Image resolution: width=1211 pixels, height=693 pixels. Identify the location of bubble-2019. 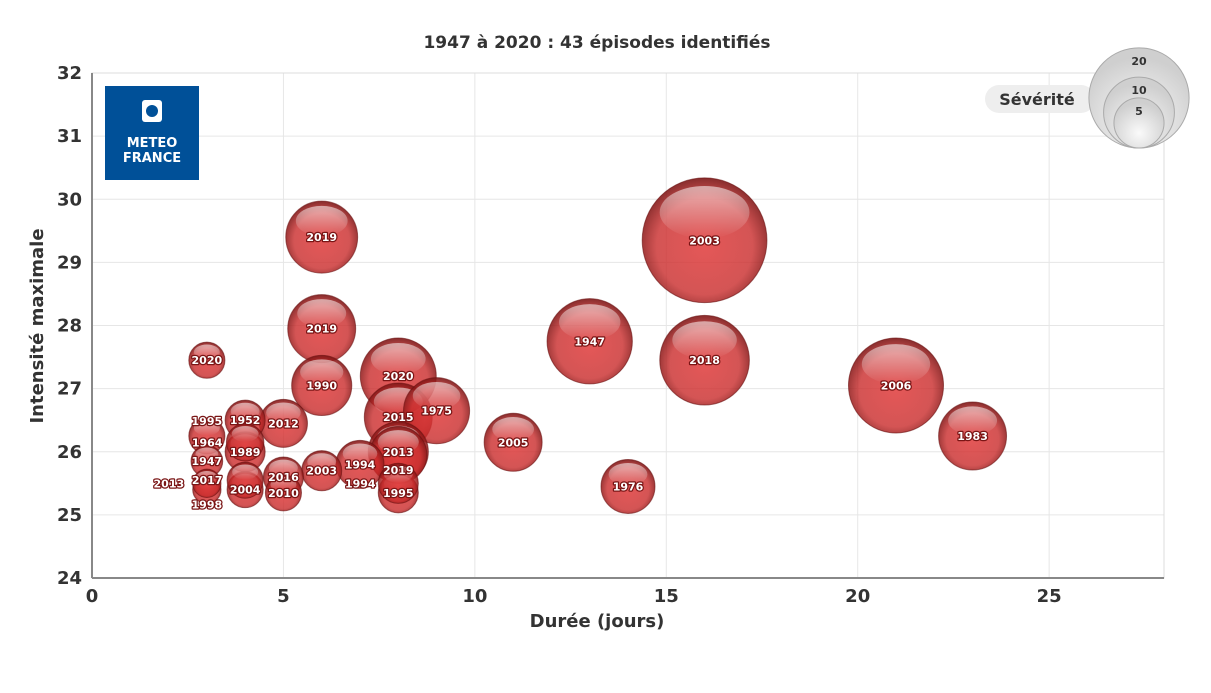
(322, 237).